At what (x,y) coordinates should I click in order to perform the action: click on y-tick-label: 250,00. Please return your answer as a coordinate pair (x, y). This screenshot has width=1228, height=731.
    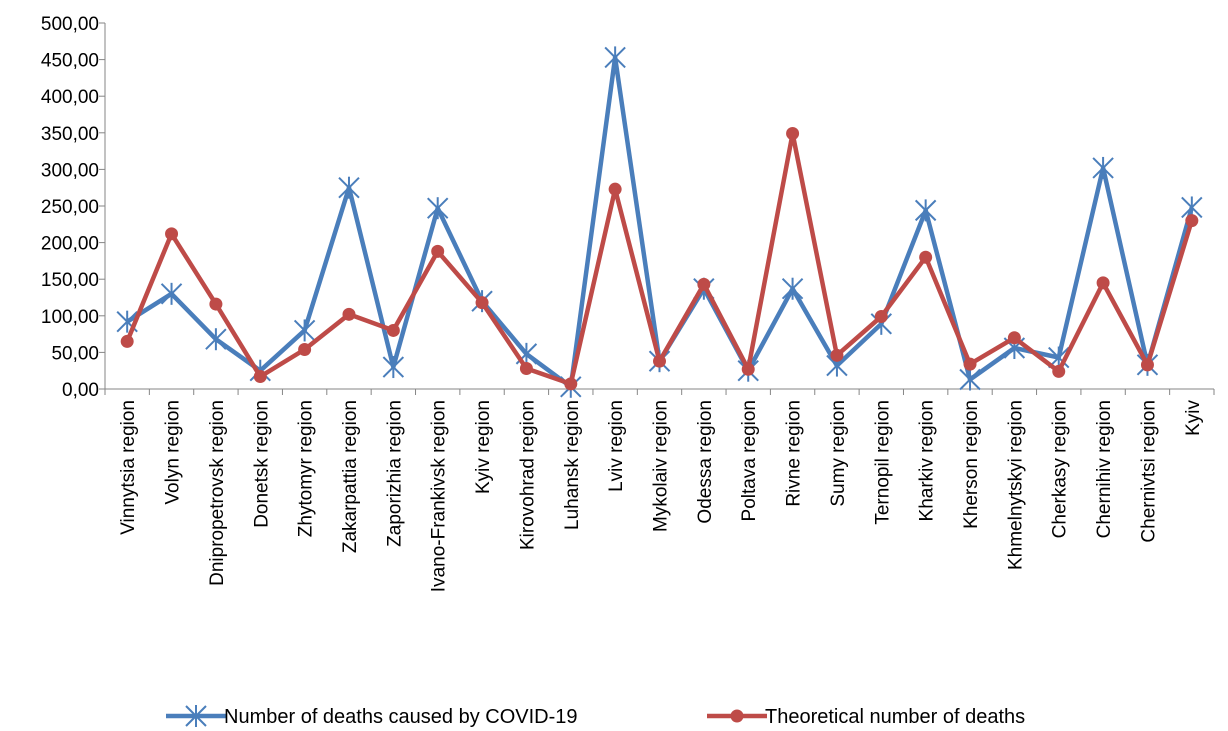
    Looking at the image, I should click on (70, 207).